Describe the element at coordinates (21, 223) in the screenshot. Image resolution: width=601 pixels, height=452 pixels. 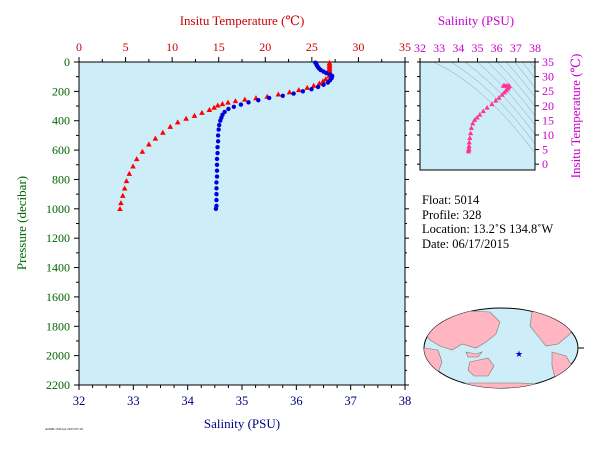
I see `left-axis-title: Pressure (decibar)` at that location.